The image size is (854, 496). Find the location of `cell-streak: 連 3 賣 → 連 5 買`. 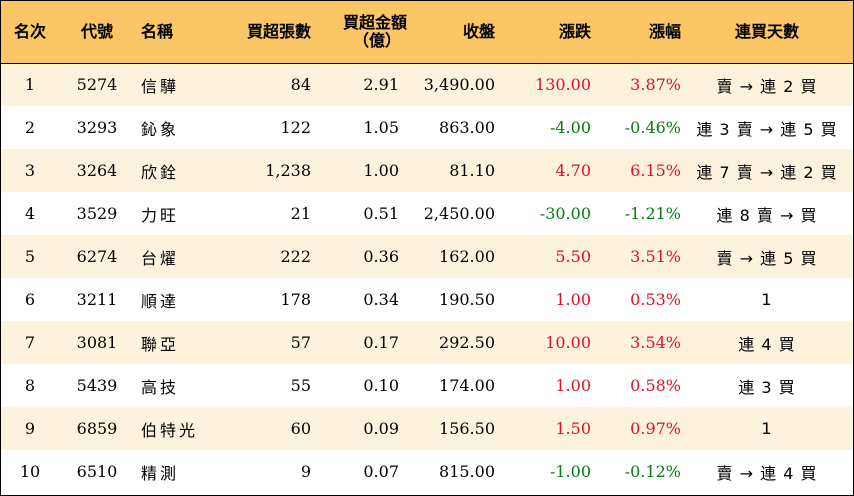

cell-streak: 連 3 賣 → 連 5 買 is located at coordinates (767, 129).